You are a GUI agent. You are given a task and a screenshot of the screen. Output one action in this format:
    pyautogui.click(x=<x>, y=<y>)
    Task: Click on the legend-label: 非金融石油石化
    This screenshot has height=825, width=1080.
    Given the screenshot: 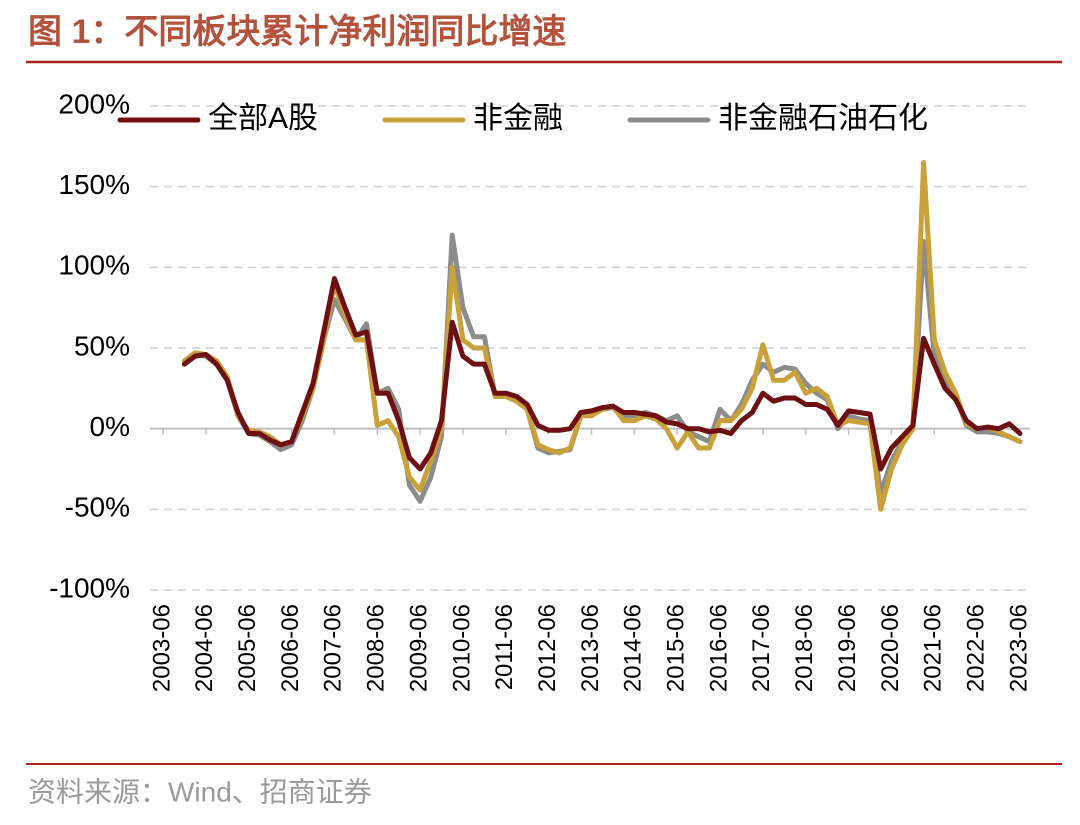 What is the action you would take?
    pyautogui.click(x=823, y=118)
    